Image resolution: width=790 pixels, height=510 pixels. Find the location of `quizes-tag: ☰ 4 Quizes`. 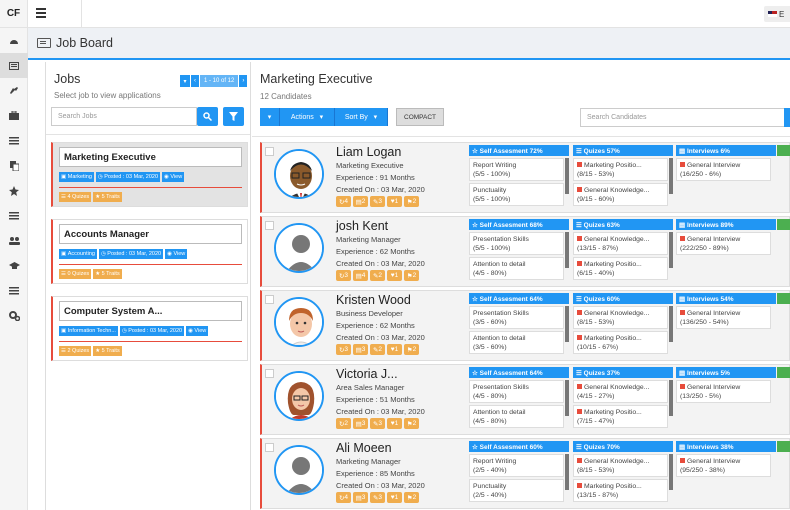

quizes-tag: ☰ 4 Quizes is located at coordinates (75, 197).